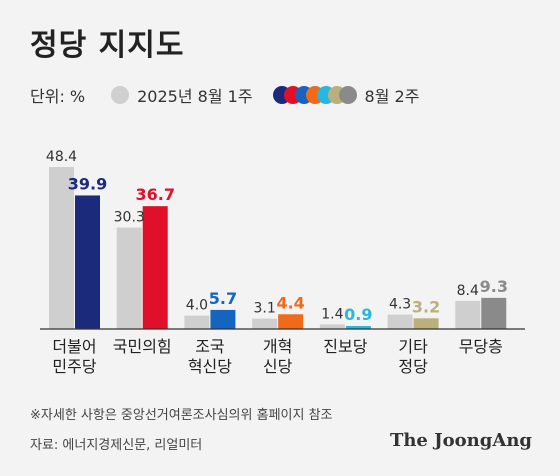 The image size is (560, 476). Describe the element at coordinates (116, 445) in the screenshot. I see `source-text: 자료: 에너지경제신문, 리얼미터` at that location.